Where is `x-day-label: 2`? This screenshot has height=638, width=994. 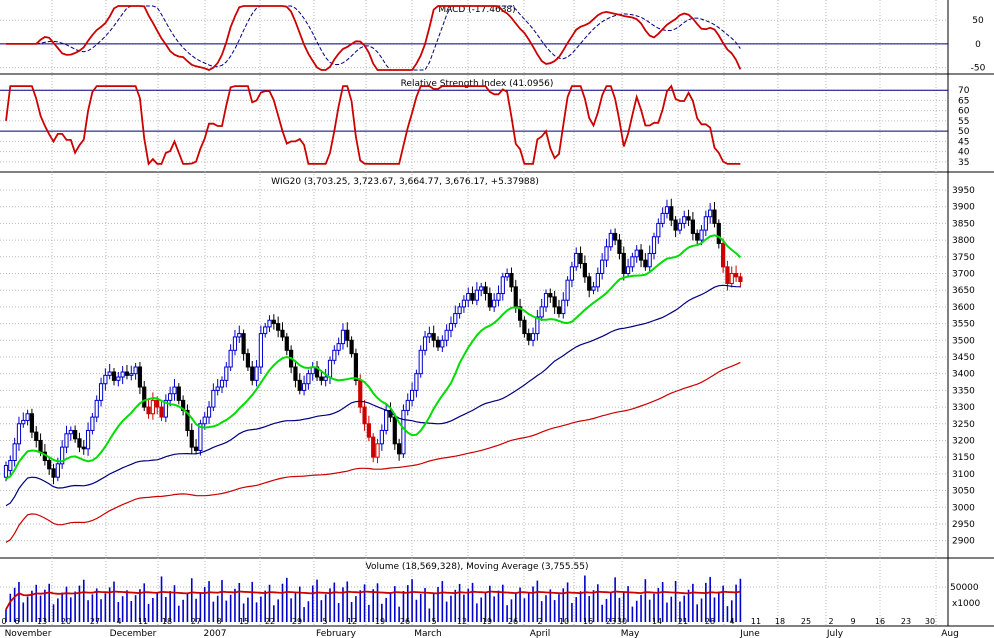
x-day-label: 2 is located at coordinates (539, 621).